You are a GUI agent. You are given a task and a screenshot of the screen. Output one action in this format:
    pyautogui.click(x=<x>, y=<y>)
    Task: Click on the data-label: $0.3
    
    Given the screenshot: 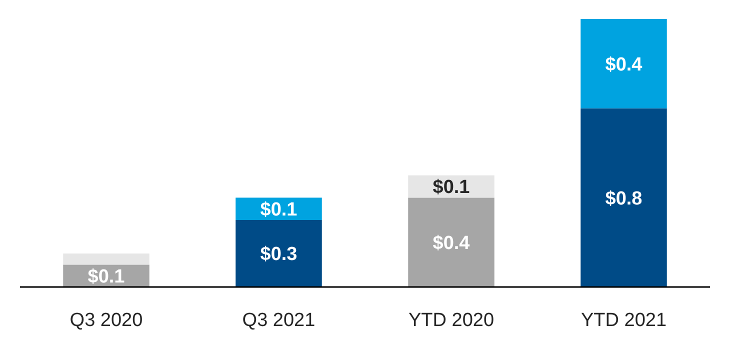 What is the action you would take?
    pyautogui.click(x=279, y=255)
    